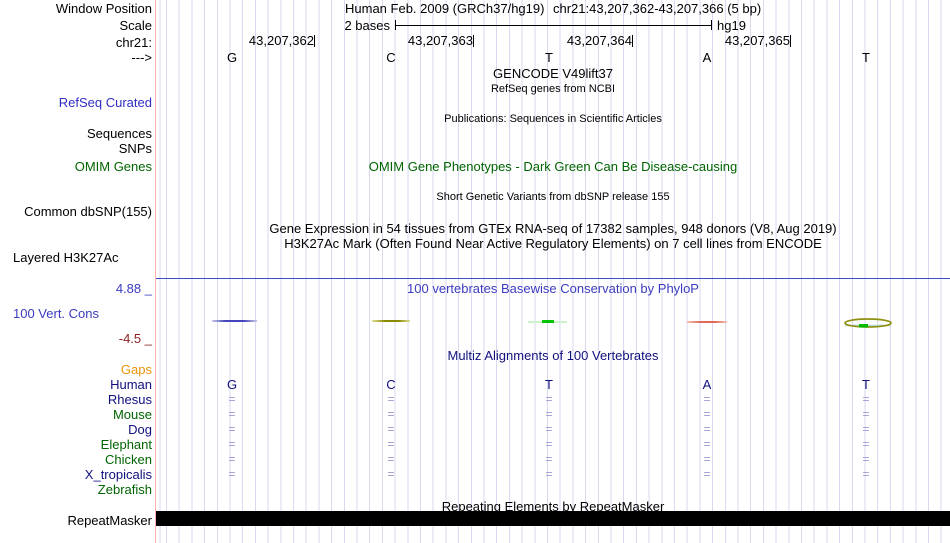  I want to click on position-range-text: chr21:43,207,362-43,207,366 (5 bp), so click(657, 8).